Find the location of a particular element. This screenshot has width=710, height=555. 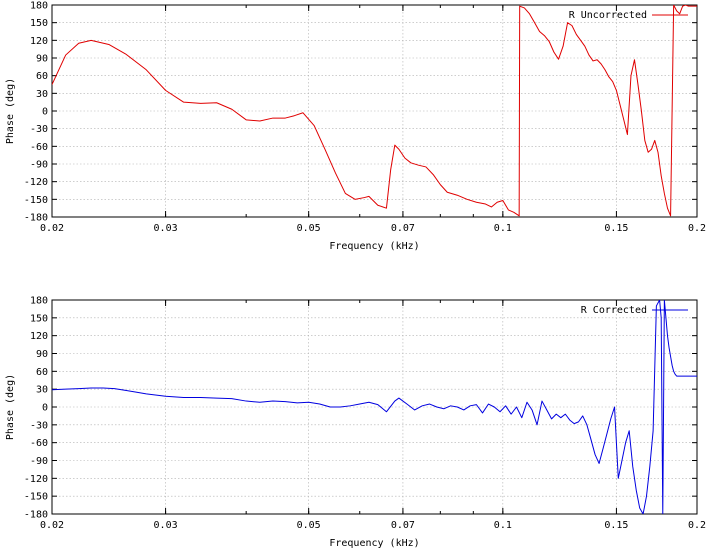

legend-label: R Corrected is located at coordinates (614, 310).